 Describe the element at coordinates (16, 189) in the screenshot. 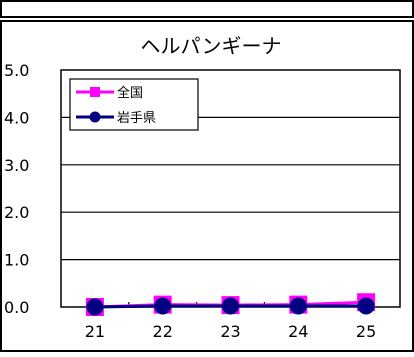

I see `y-axis-ticks: 0.0 1.0 2.0 3.0 4.0 5.0` at that location.